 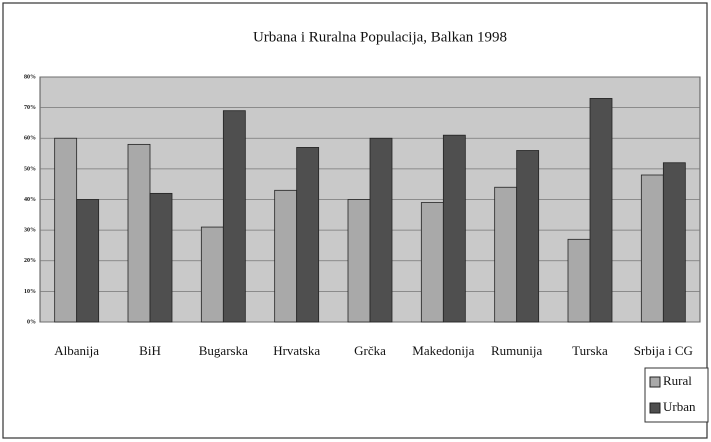 I want to click on x-tick-label: Bugarska, so click(x=223, y=350).